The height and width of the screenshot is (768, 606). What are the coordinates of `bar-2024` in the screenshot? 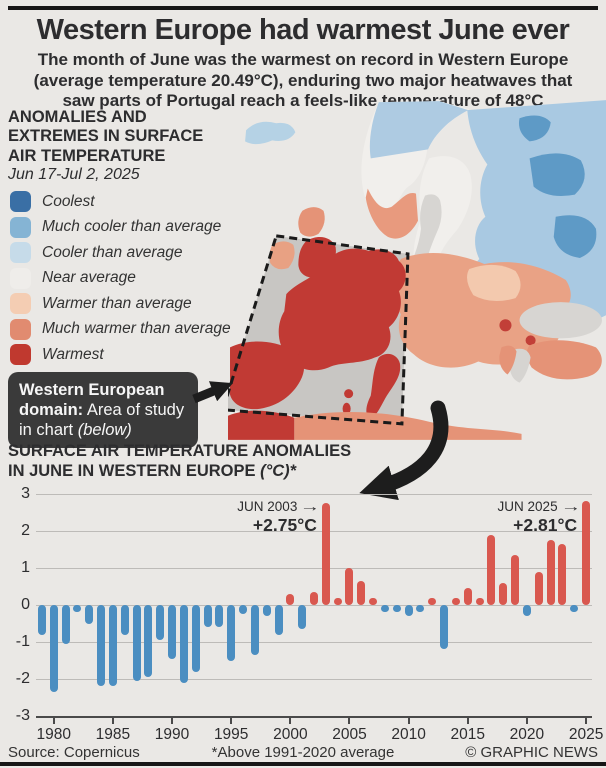 It's located at (574, 608).